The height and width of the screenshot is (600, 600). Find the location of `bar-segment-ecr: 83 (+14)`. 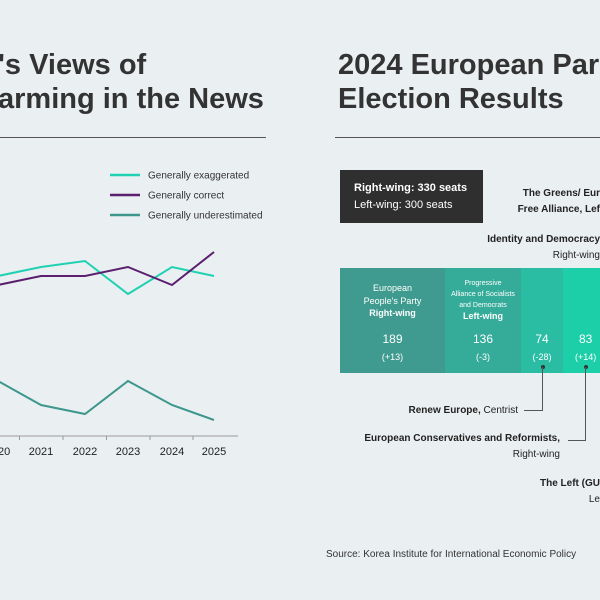

bar-segment-ecr: 83 (+14) is located at coordinates (581, 320).